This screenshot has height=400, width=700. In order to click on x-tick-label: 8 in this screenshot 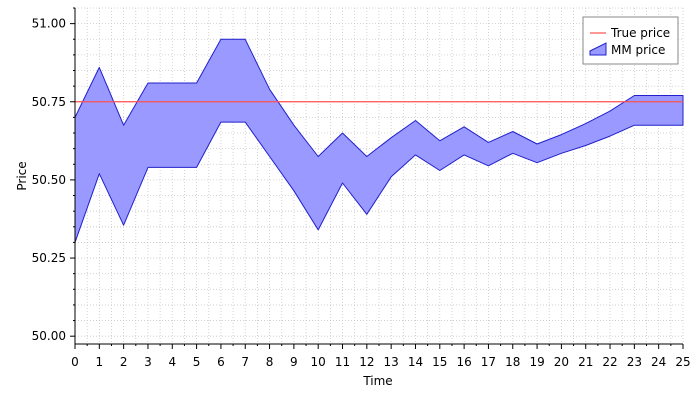, I will do `click(270, 362)`.